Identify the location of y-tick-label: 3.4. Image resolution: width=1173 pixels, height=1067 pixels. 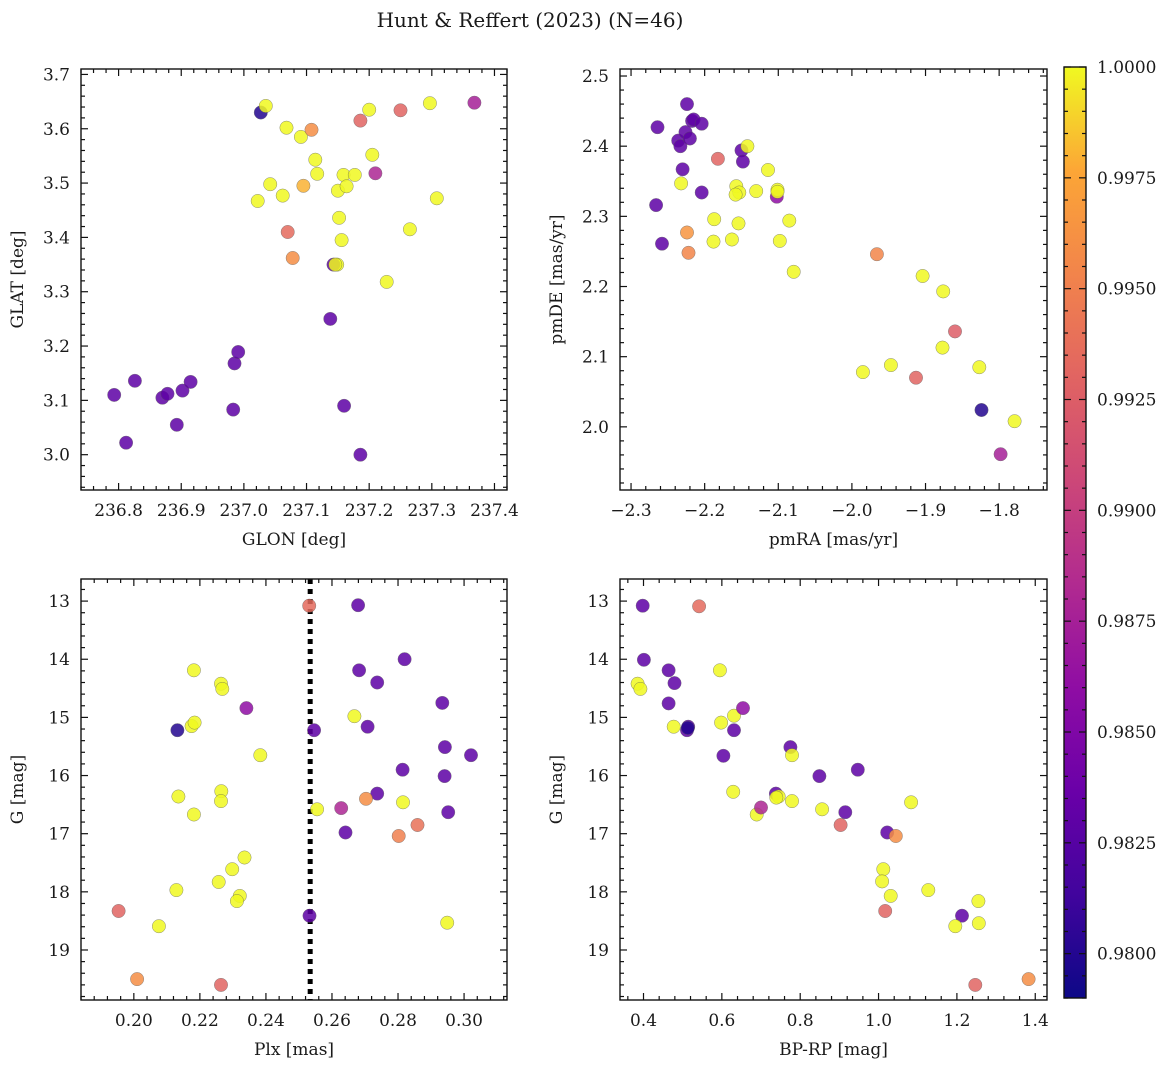
(56, 238).